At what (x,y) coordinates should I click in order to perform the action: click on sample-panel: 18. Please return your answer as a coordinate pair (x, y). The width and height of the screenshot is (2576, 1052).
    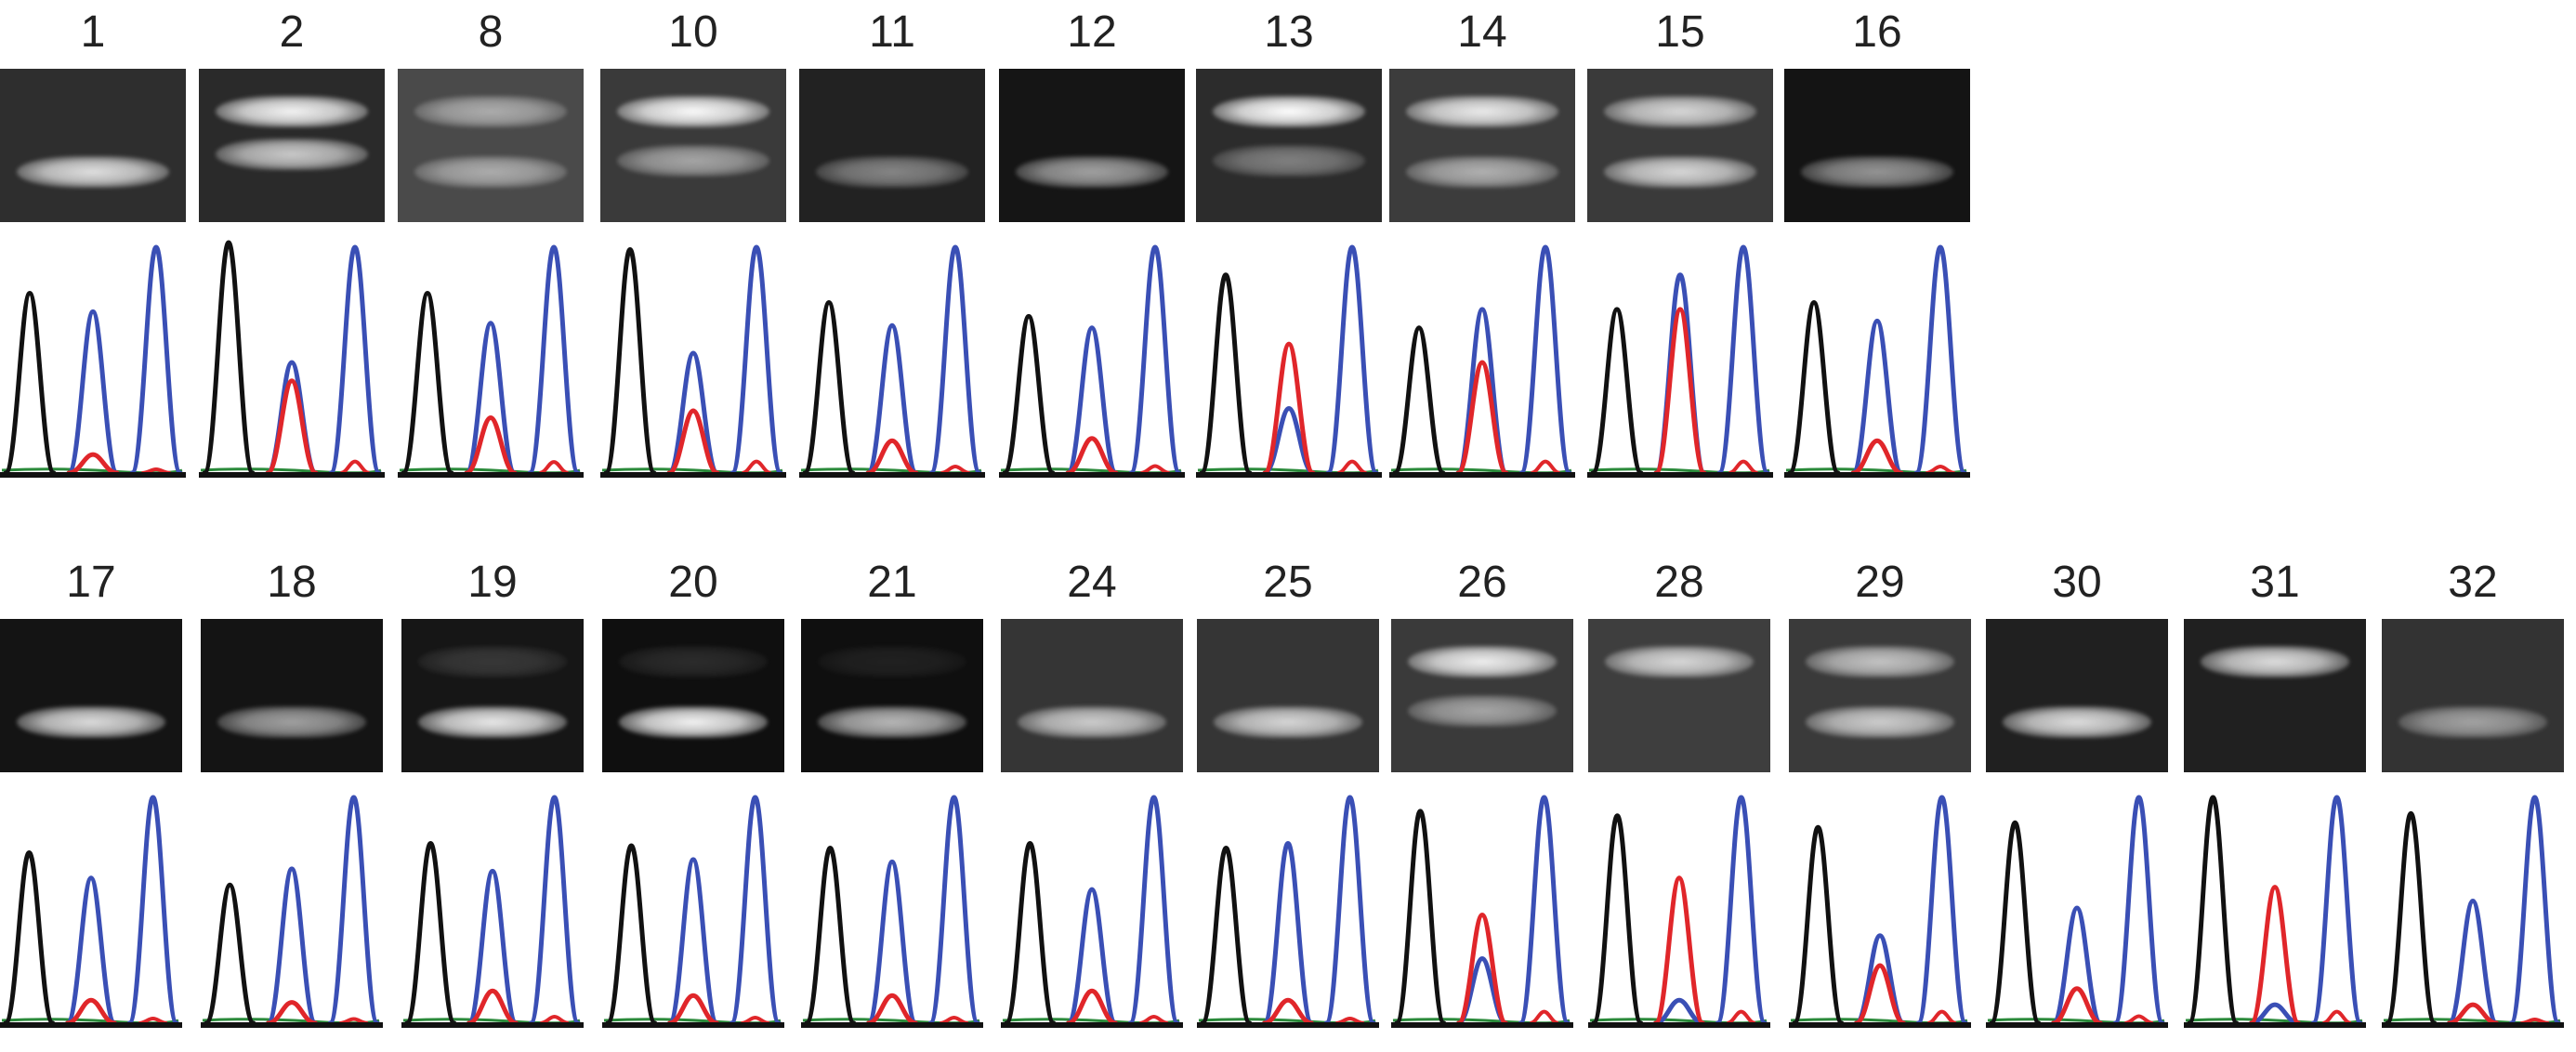
    Looking at the image, I should click on (292, 801).